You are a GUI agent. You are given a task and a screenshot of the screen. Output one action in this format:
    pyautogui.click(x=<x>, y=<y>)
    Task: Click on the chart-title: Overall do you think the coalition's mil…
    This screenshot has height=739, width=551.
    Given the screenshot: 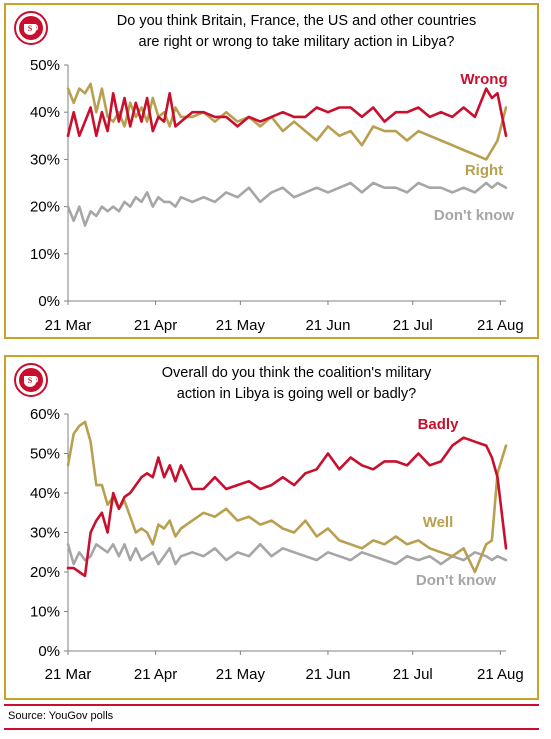 What is the action you would take?
    pyautogui.click(x=296, y=384)
    